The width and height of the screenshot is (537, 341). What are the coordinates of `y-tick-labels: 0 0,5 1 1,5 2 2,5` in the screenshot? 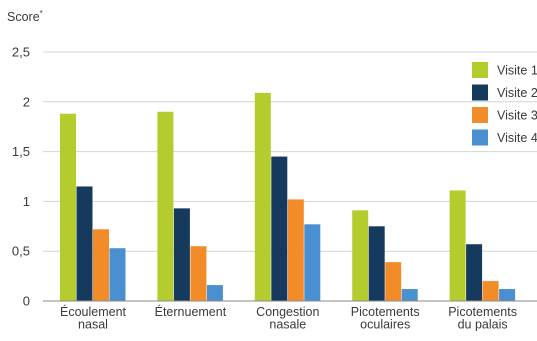 It's located at (21, 177).